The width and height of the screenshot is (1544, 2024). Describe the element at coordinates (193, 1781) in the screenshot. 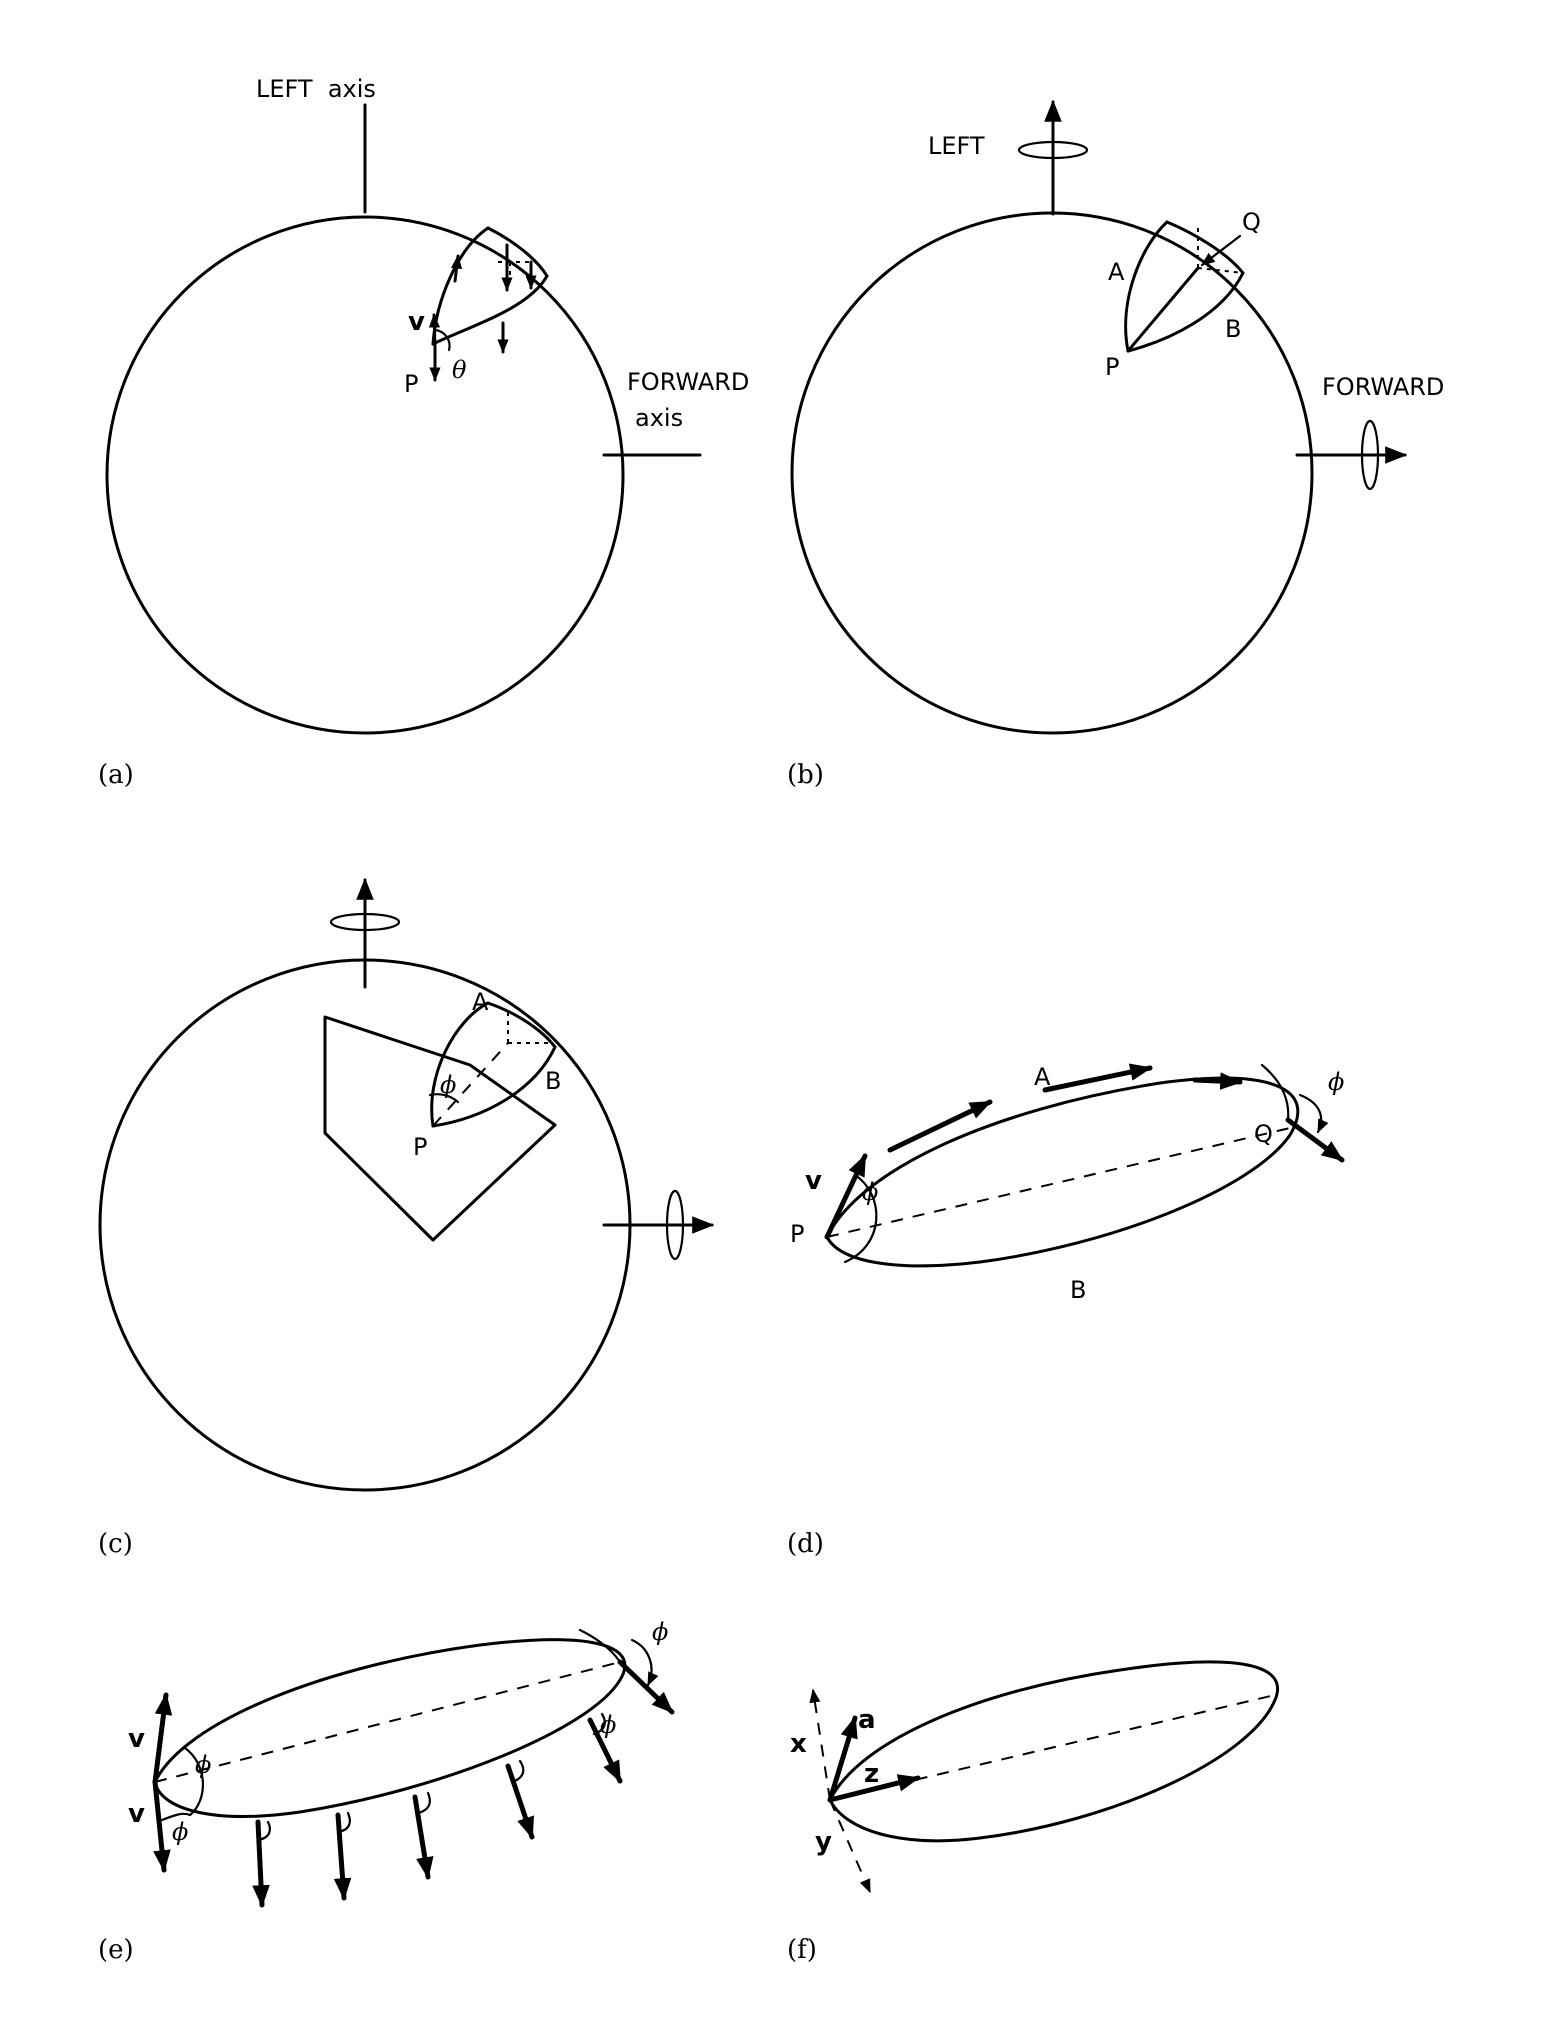

I see `phi-arc-top-e` at that location.